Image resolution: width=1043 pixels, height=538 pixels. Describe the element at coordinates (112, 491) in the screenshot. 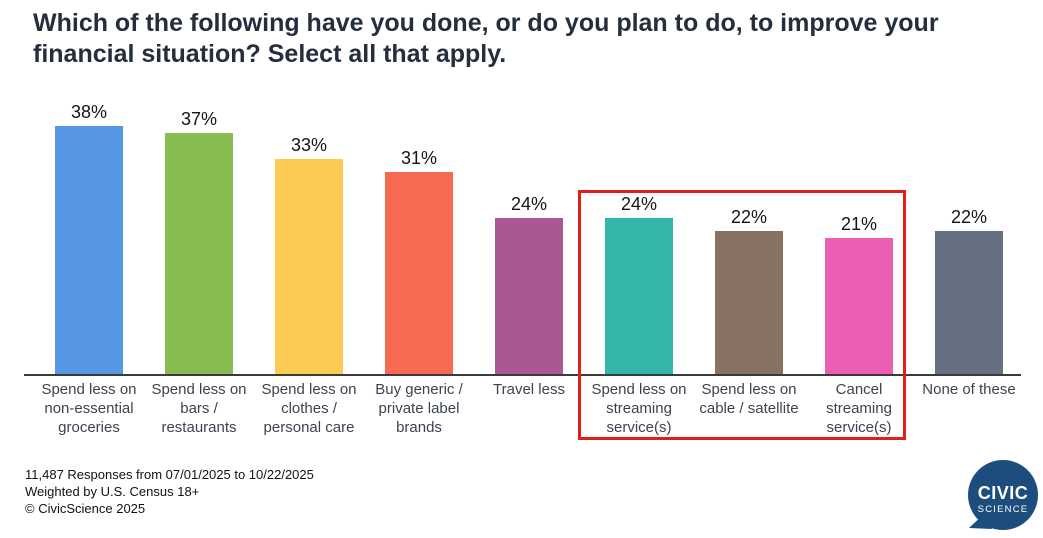

I see `weighting-line: Weighted by U.S. Census 18+` at that location.